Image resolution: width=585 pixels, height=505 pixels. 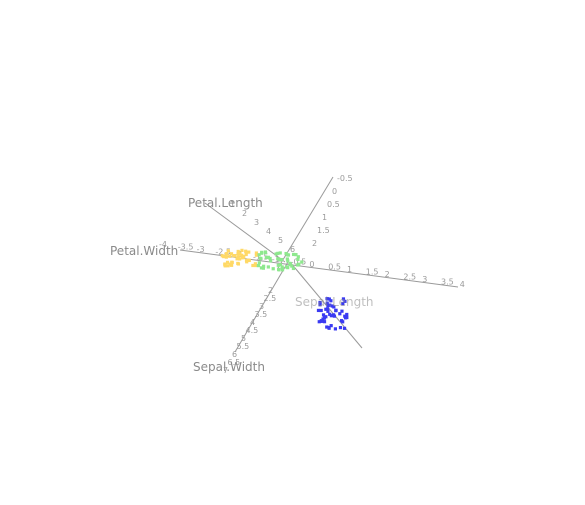 I want to click on tick-label: -4, so click(x=163, y=244).